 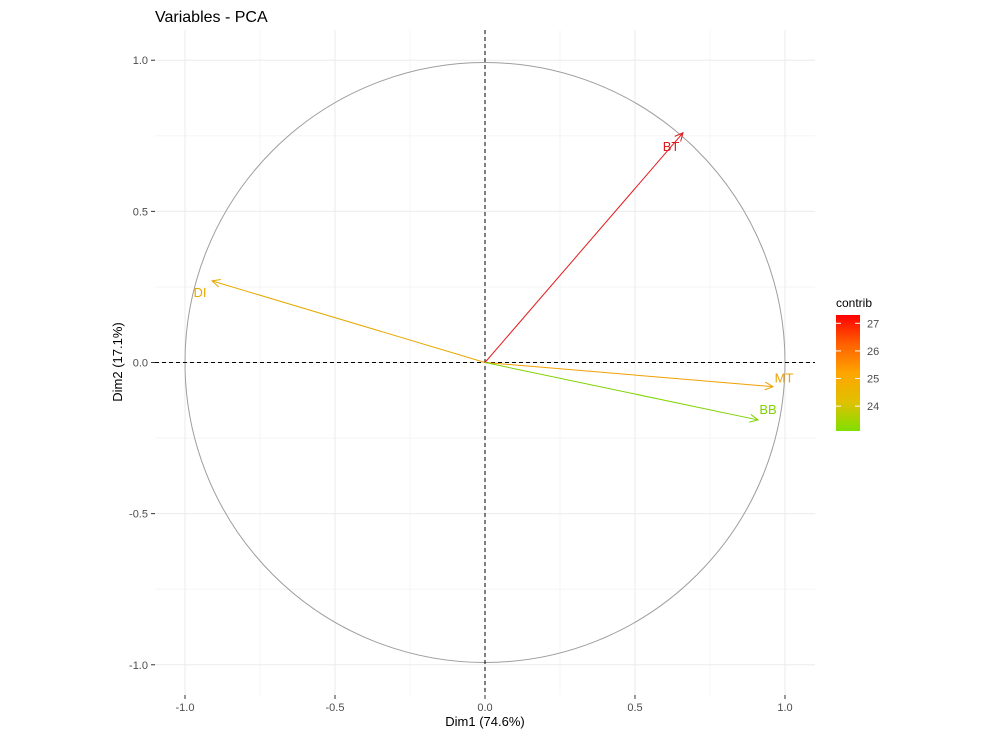 I want to click on legend: contrib 24 25 26 27, so click(x=857, y=363).